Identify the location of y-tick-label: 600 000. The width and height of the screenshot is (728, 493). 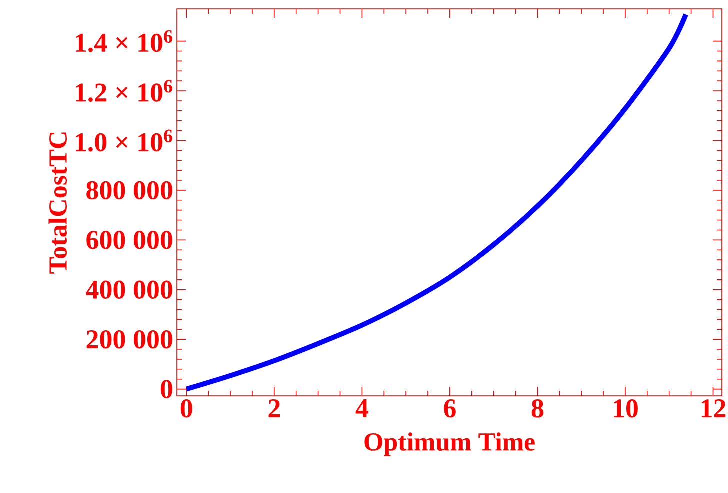
(129, 240).